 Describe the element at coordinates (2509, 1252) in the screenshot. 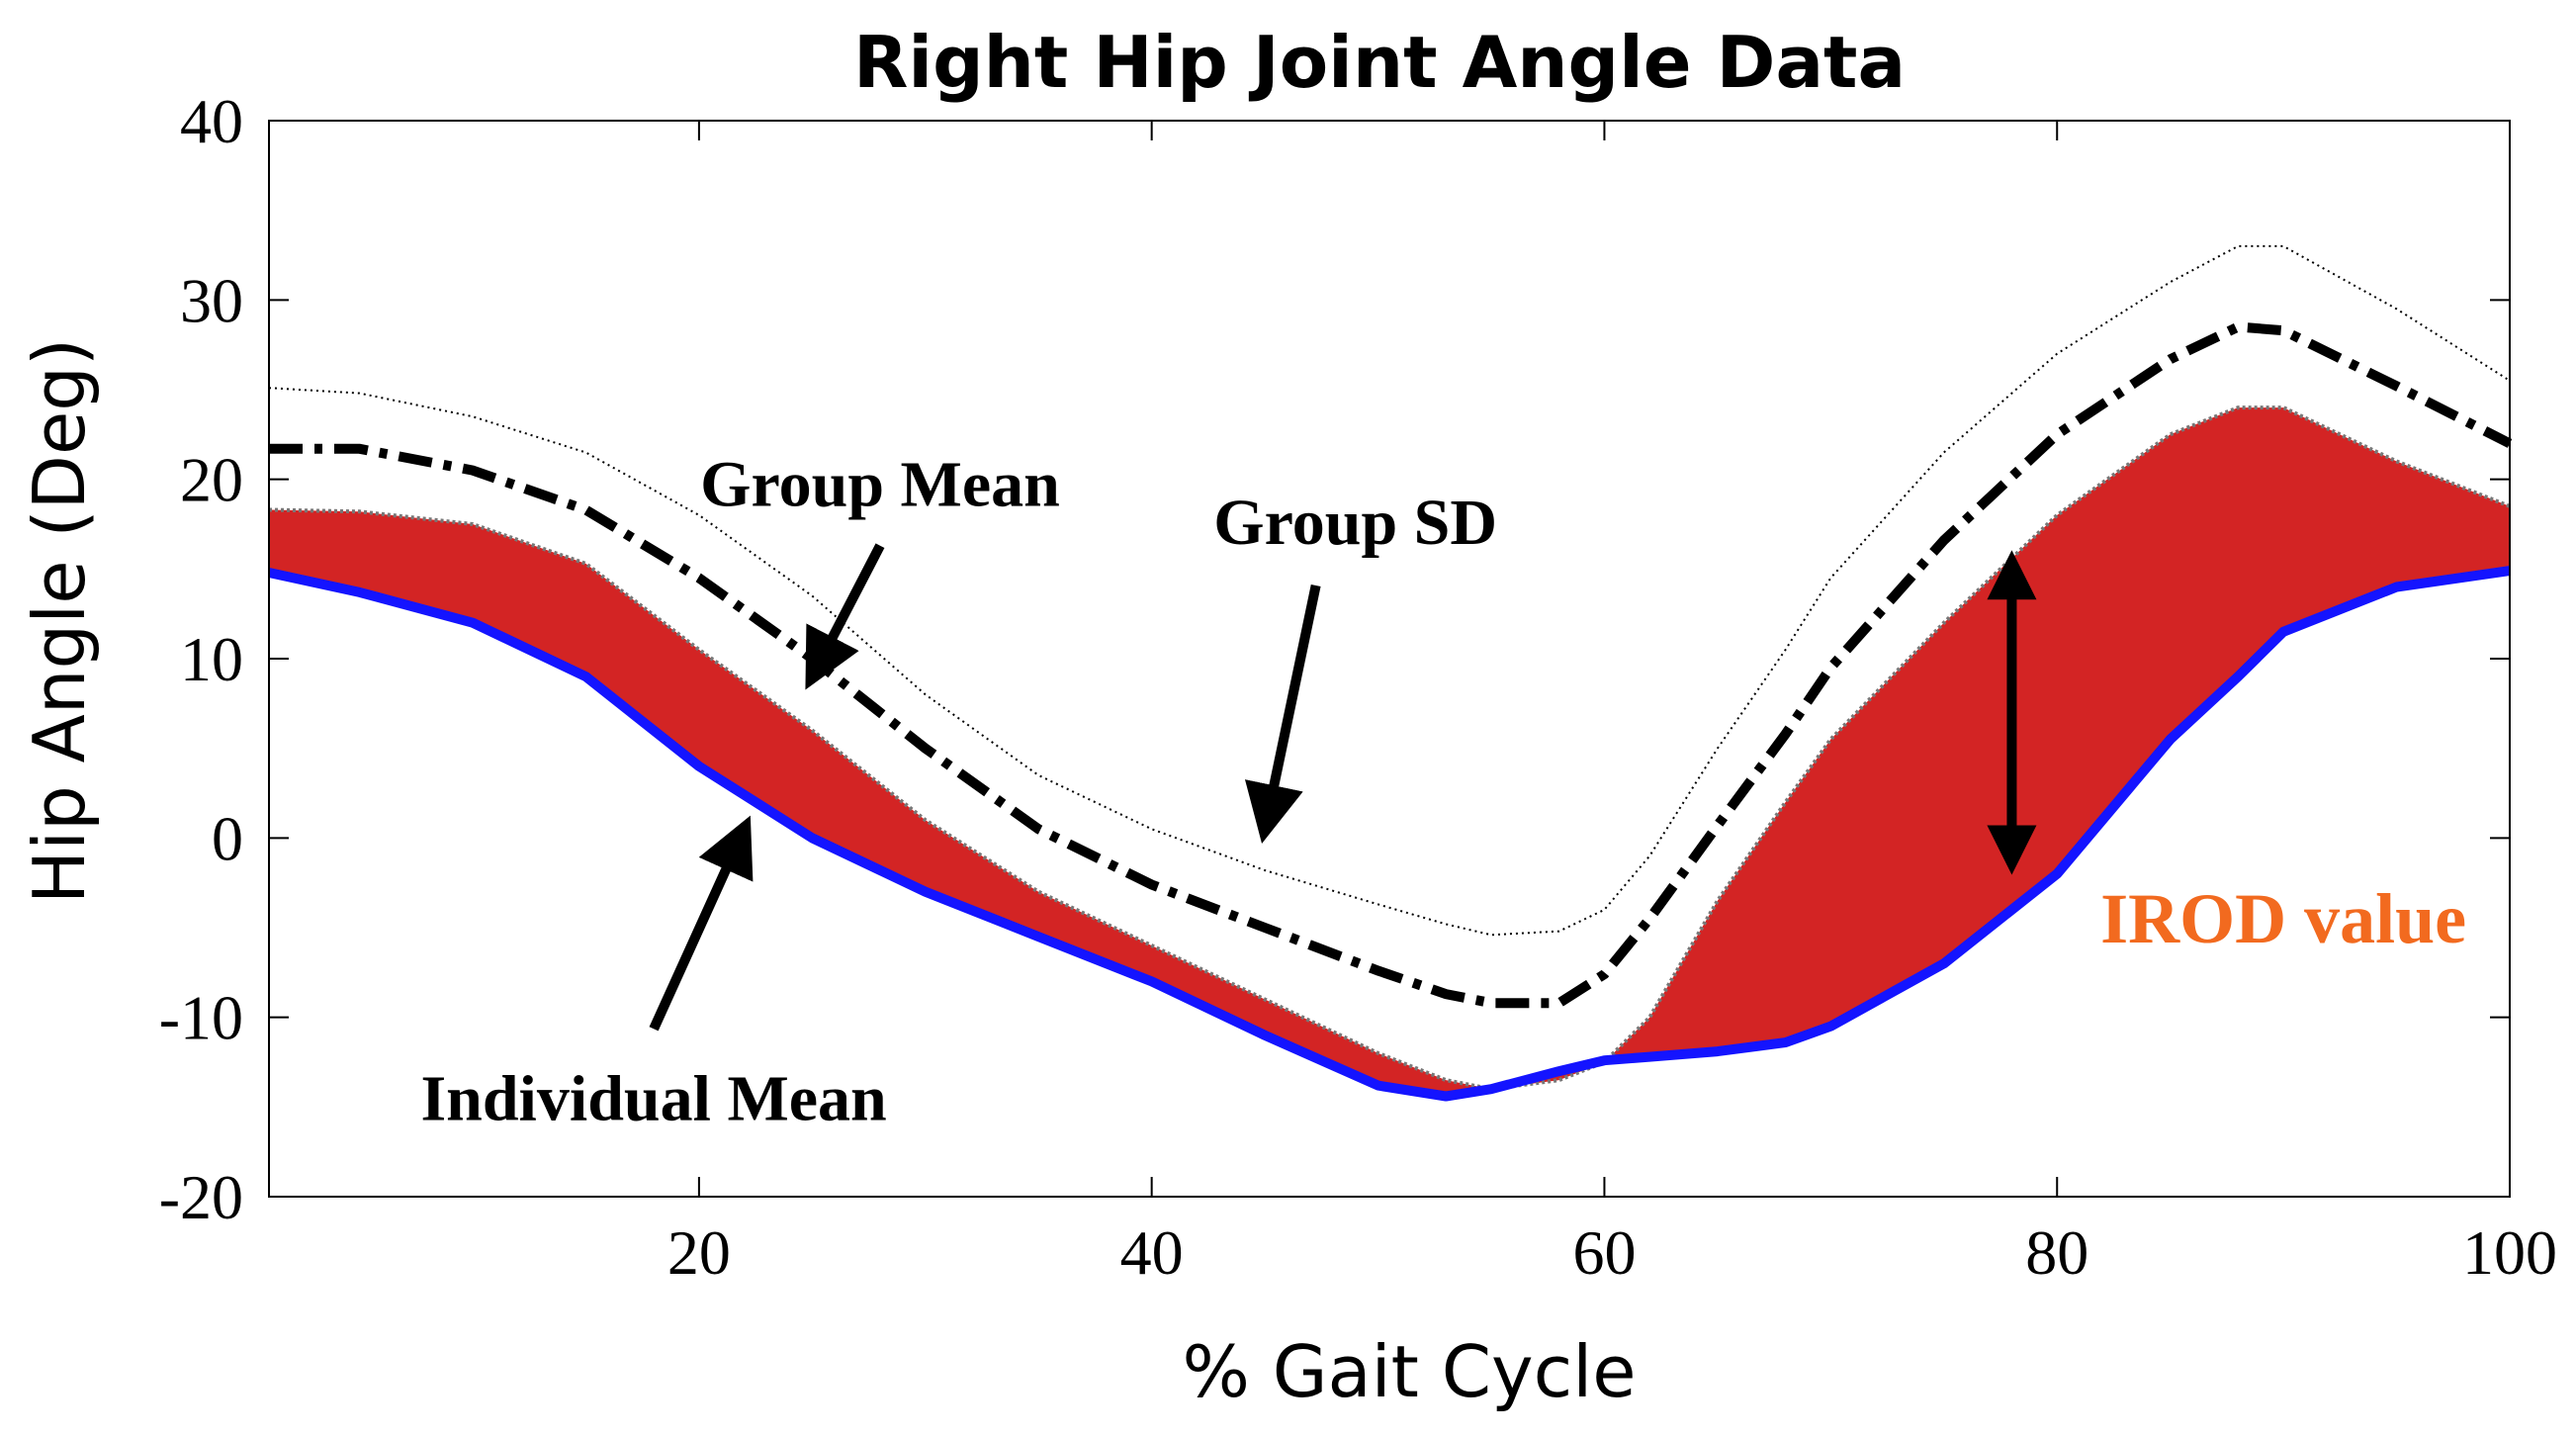

I see `x-tick-label: 100` at that location.